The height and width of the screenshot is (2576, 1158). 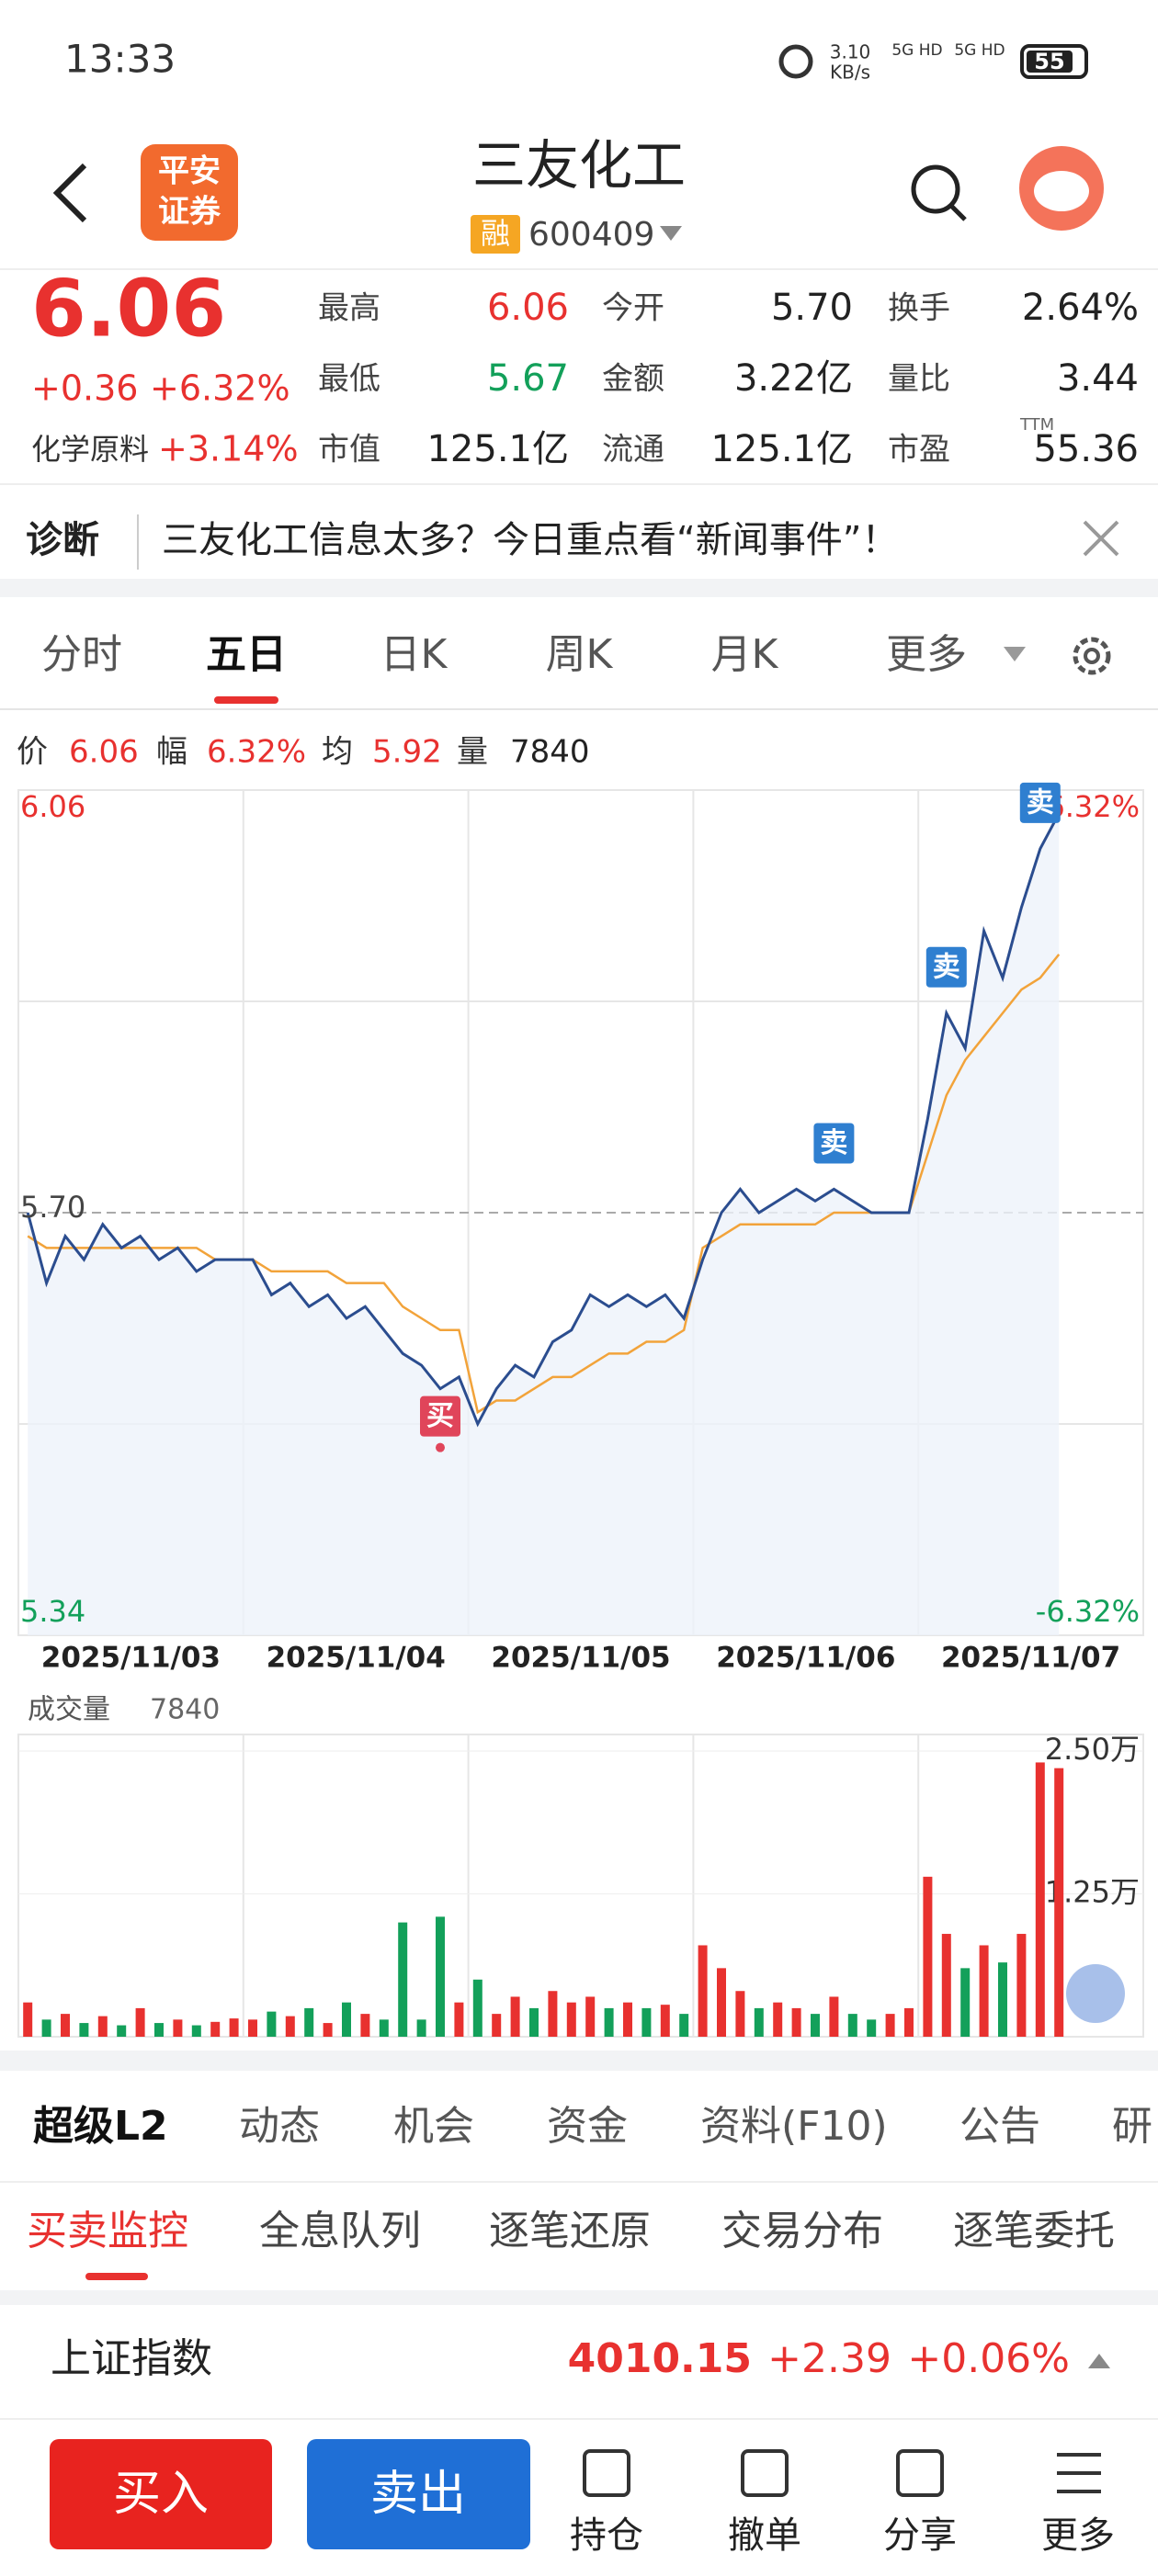 What do you see at coordinates (1093, 806) in the screenshot?
I see `right-tick-label: 6.32%` at bounding box center [1093, 806].